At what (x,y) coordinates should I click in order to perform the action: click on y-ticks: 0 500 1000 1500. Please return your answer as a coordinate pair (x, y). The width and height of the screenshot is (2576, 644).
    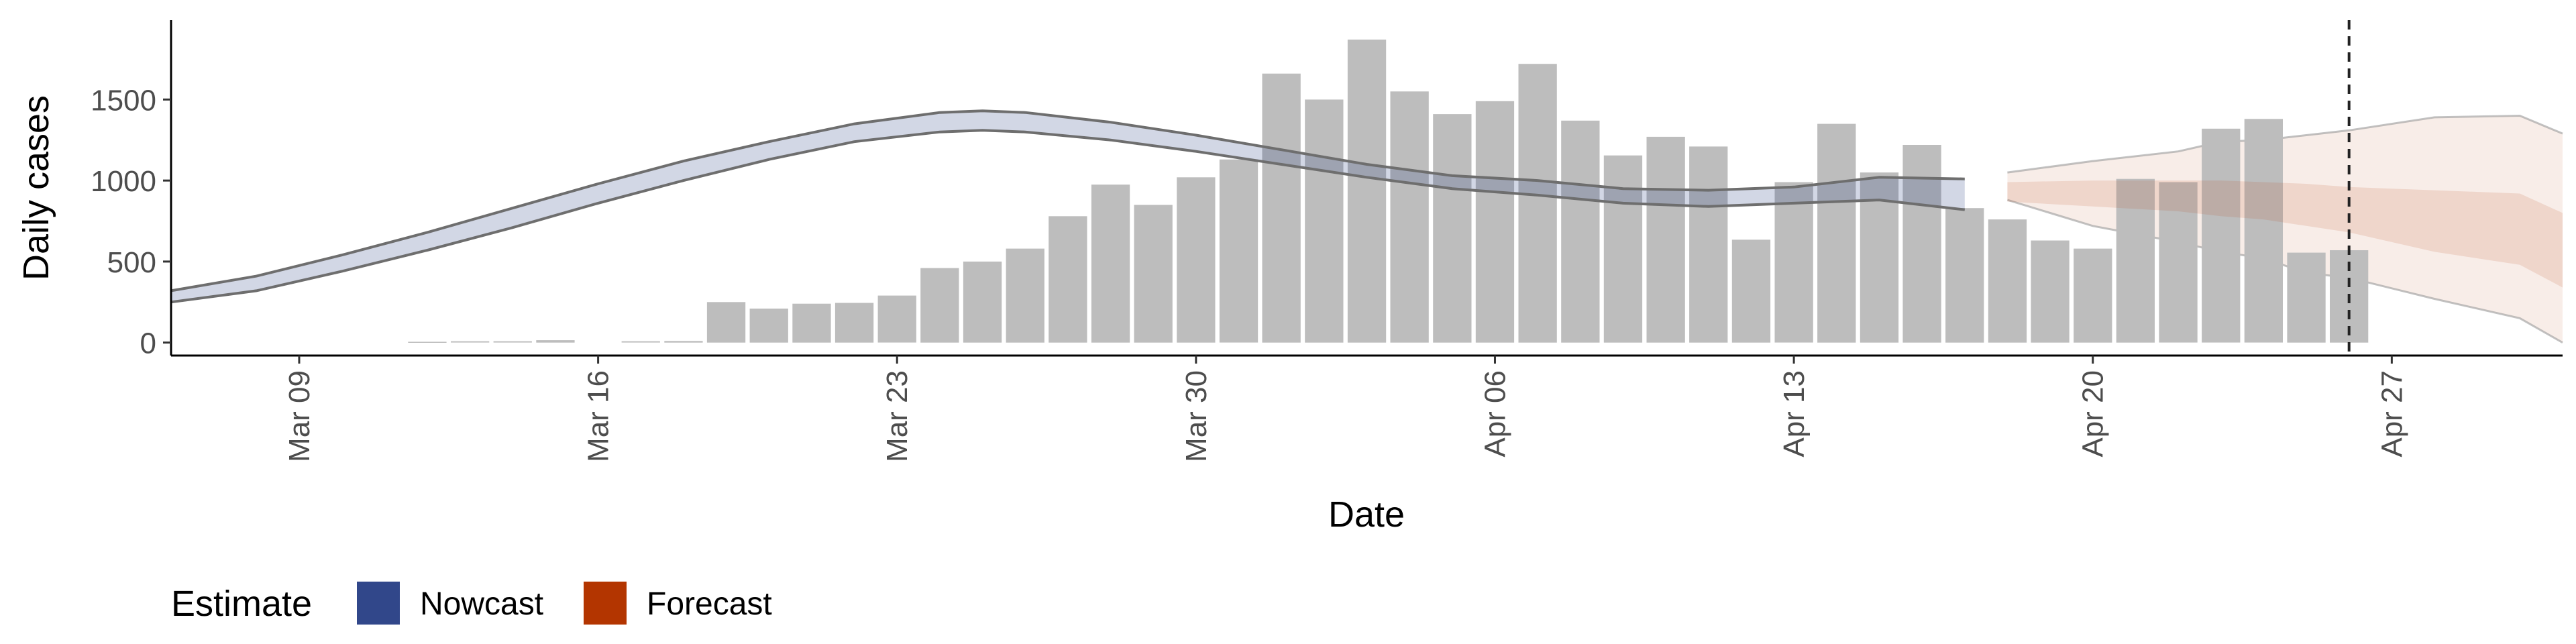
    Looking at the image, I should click on (131, 222).